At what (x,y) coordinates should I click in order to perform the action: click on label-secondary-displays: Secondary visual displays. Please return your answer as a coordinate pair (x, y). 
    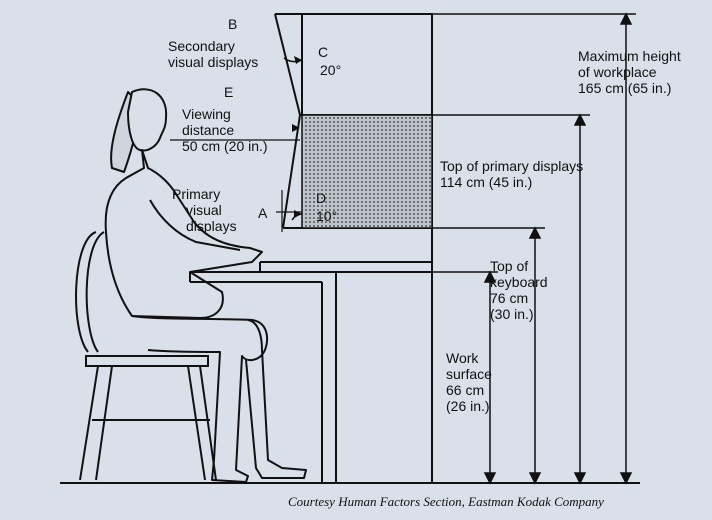
    Looking at the image, I should click on (213, 54).